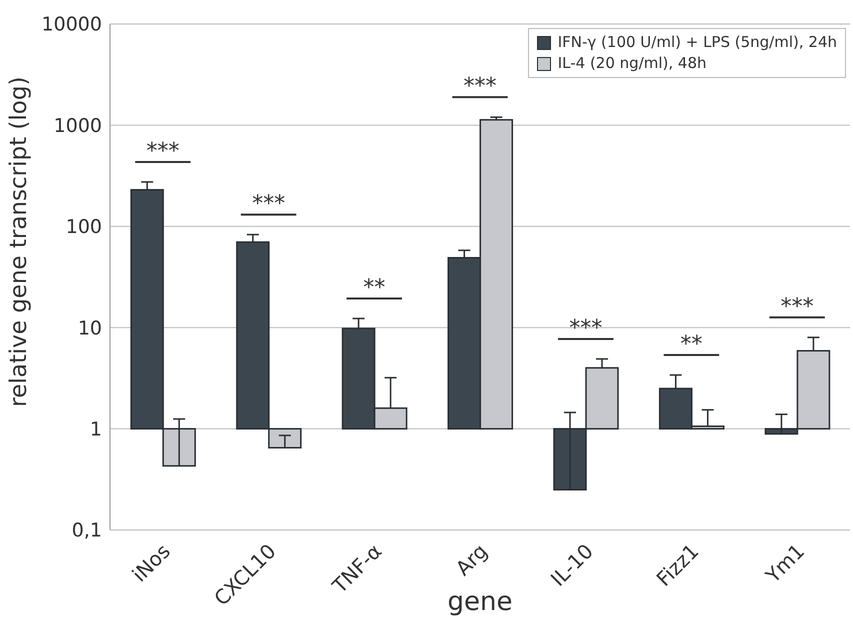 The width and height of the screenshot is (853, 632). What do you see at coordinates (78, 125) in the screenshot?
I see `y-tick-label: 1000` at bounding box center [78, 125].